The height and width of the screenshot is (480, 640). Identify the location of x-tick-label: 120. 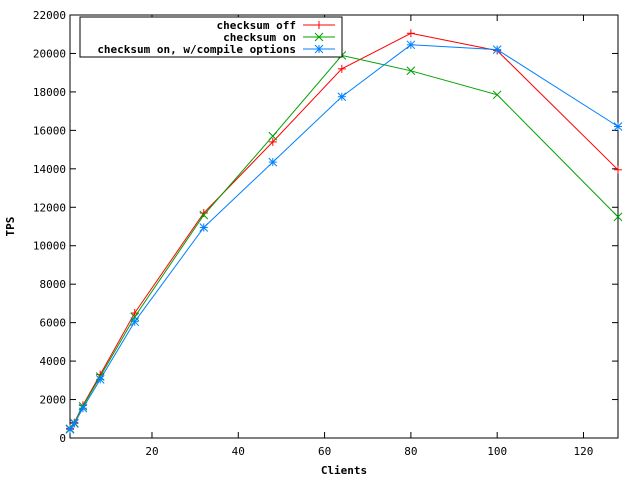
(584, 451).